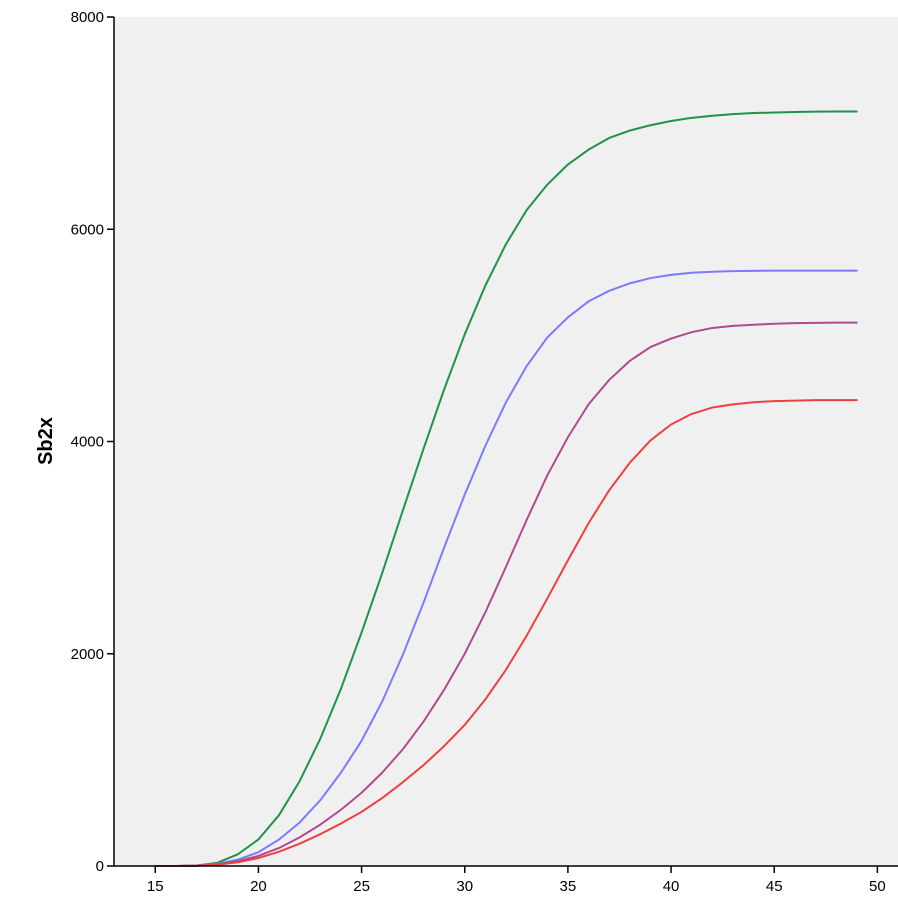  Describe the element at coordinates (671, 886) in the screenshot. I see `x-tick-label-40: 40` at that location.